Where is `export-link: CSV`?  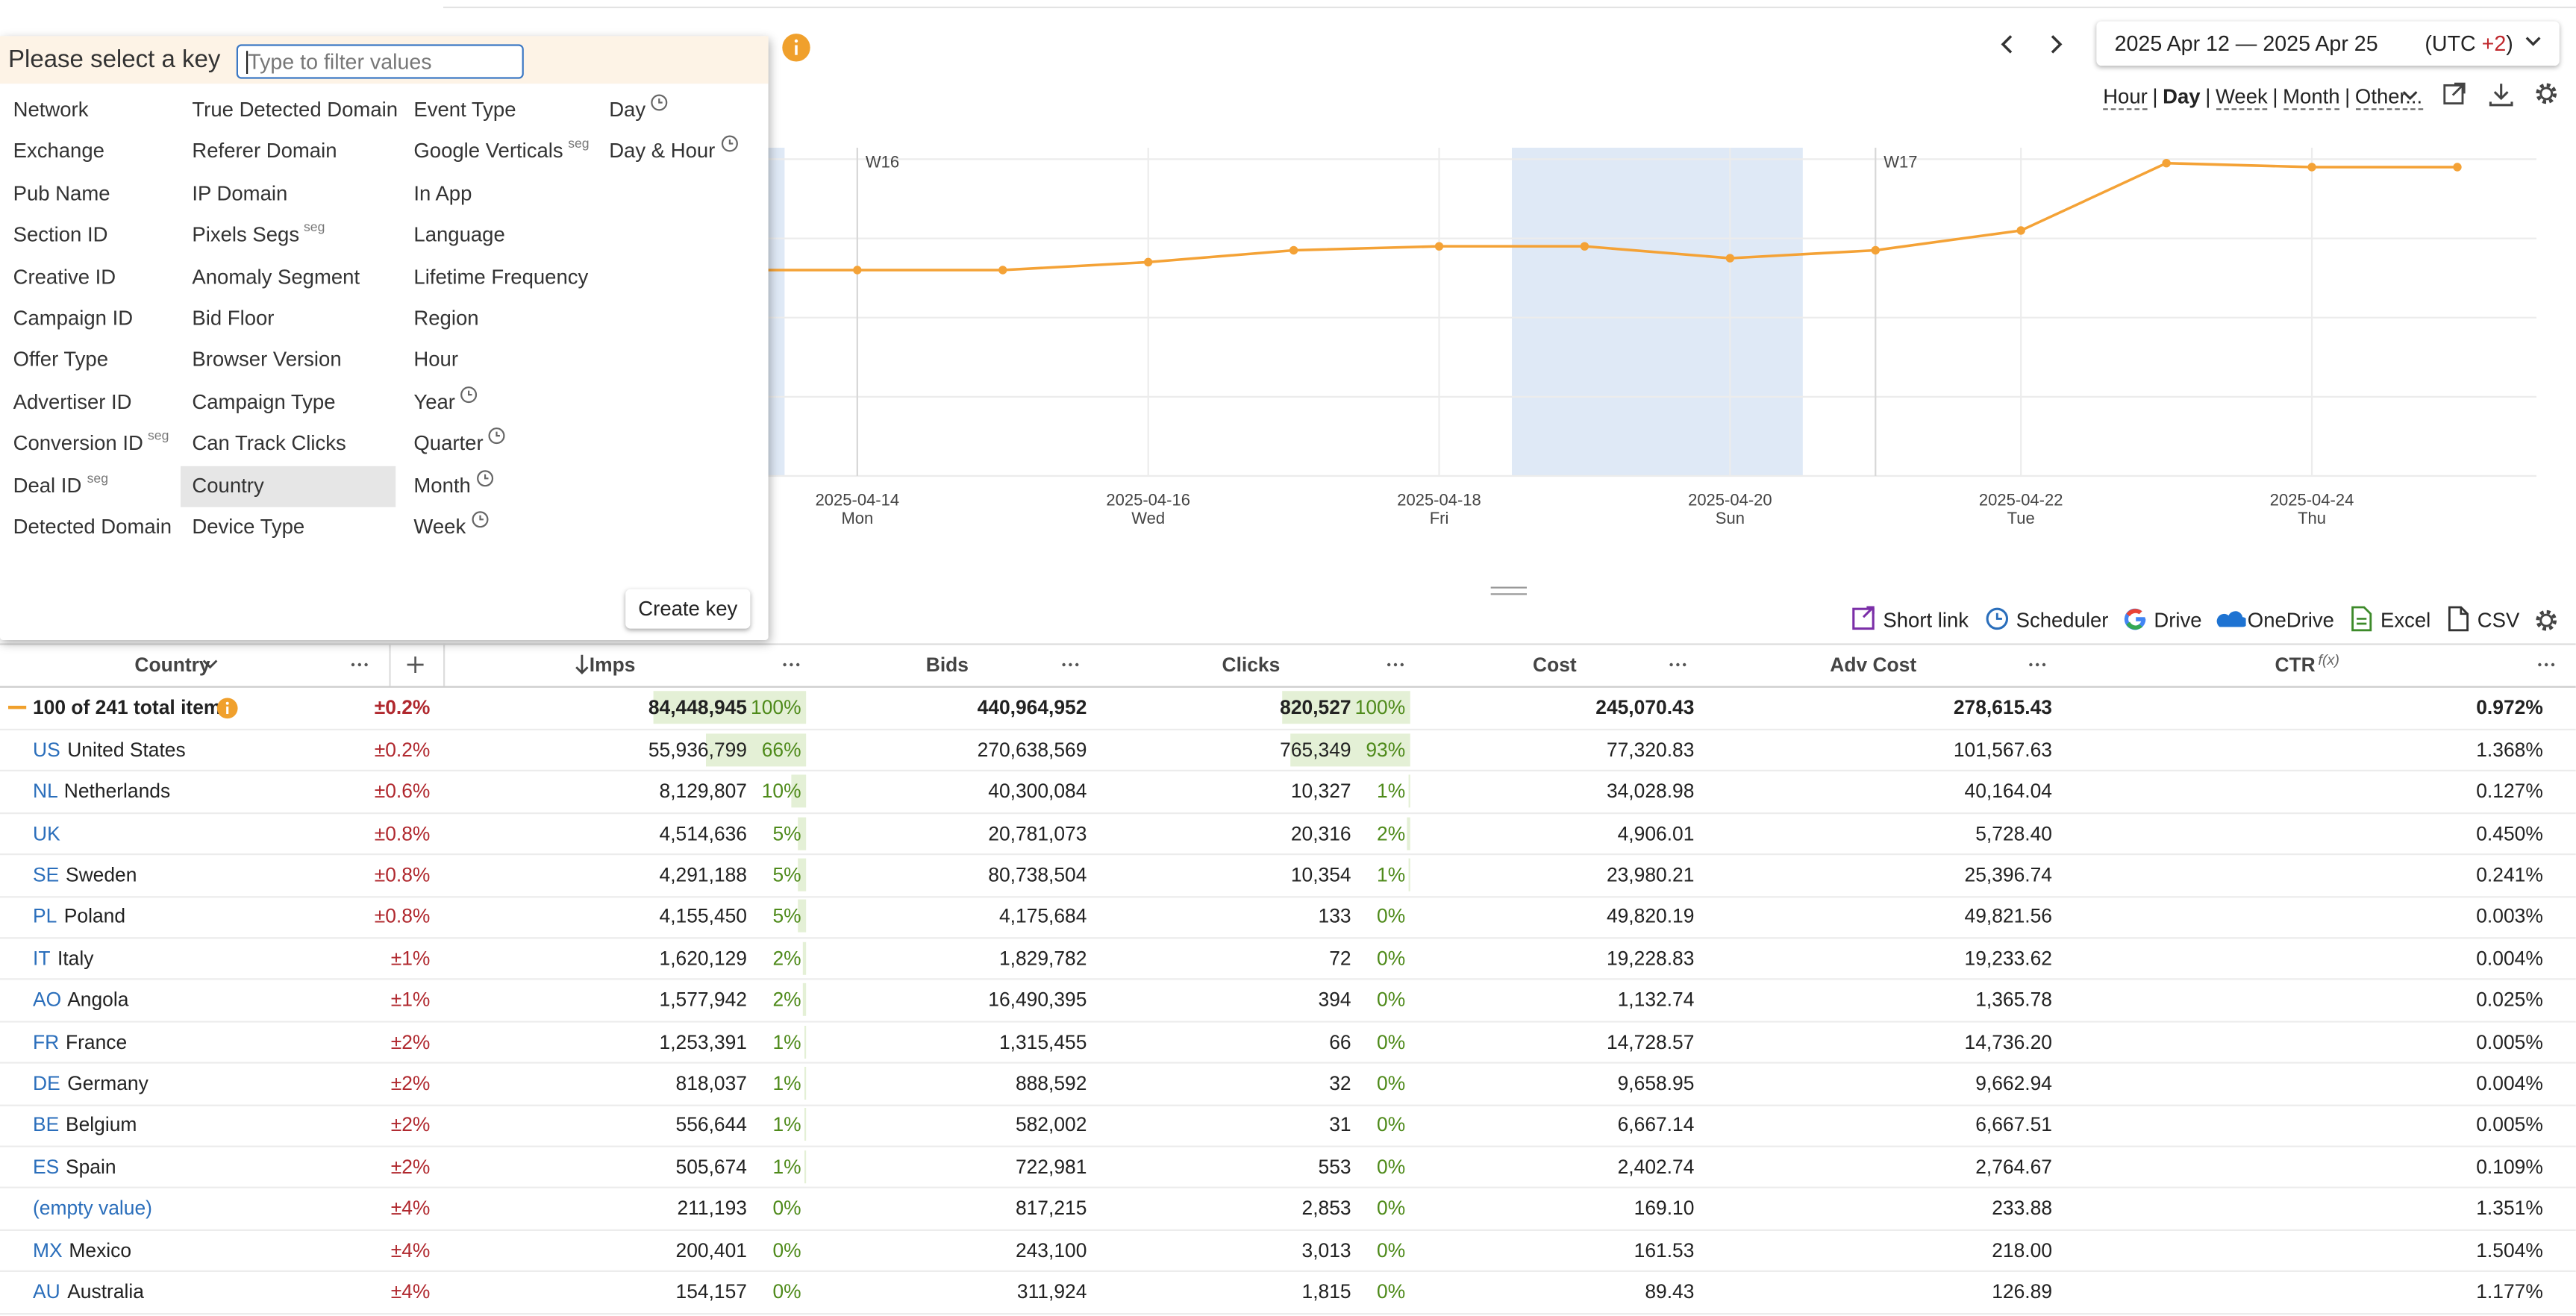 export-link: CSV is located at coordinates (2498, 621).